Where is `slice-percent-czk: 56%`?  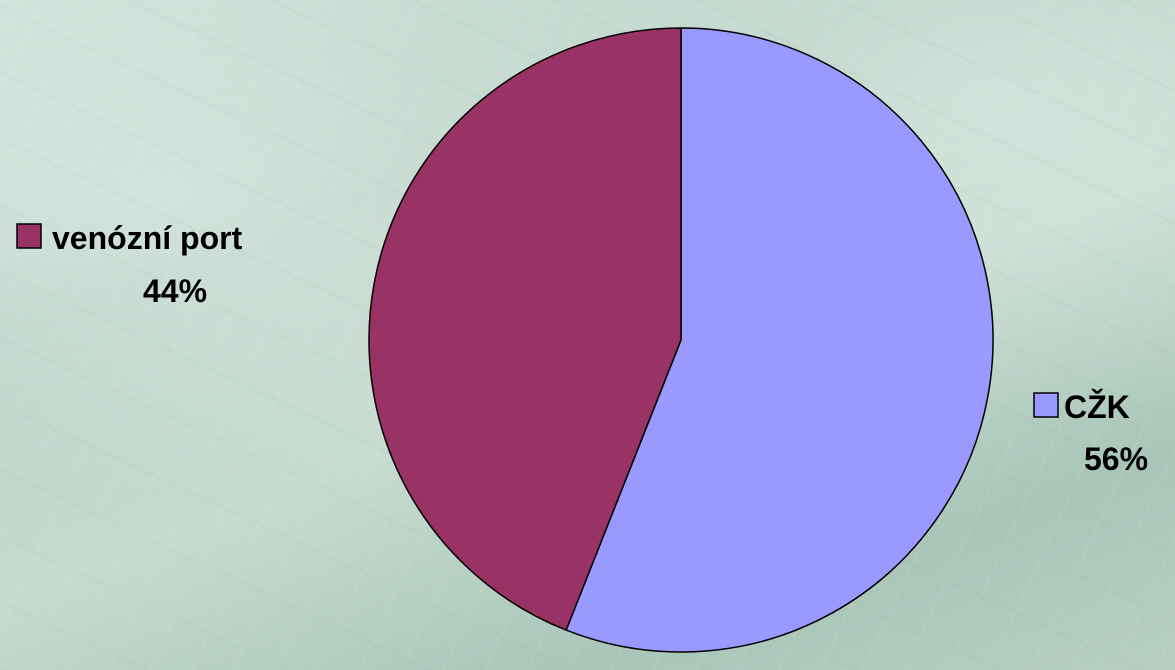 slice-percent-czk: 56% is located at coordinates (1116, 459).